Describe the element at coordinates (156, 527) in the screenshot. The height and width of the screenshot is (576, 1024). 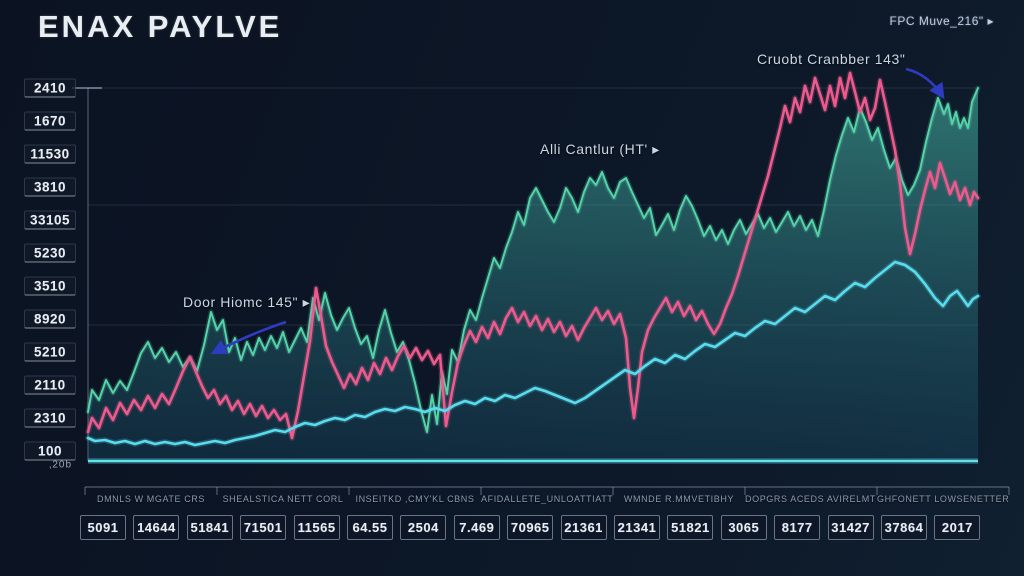
I see `x-axis-value-box: 14644` at that location.